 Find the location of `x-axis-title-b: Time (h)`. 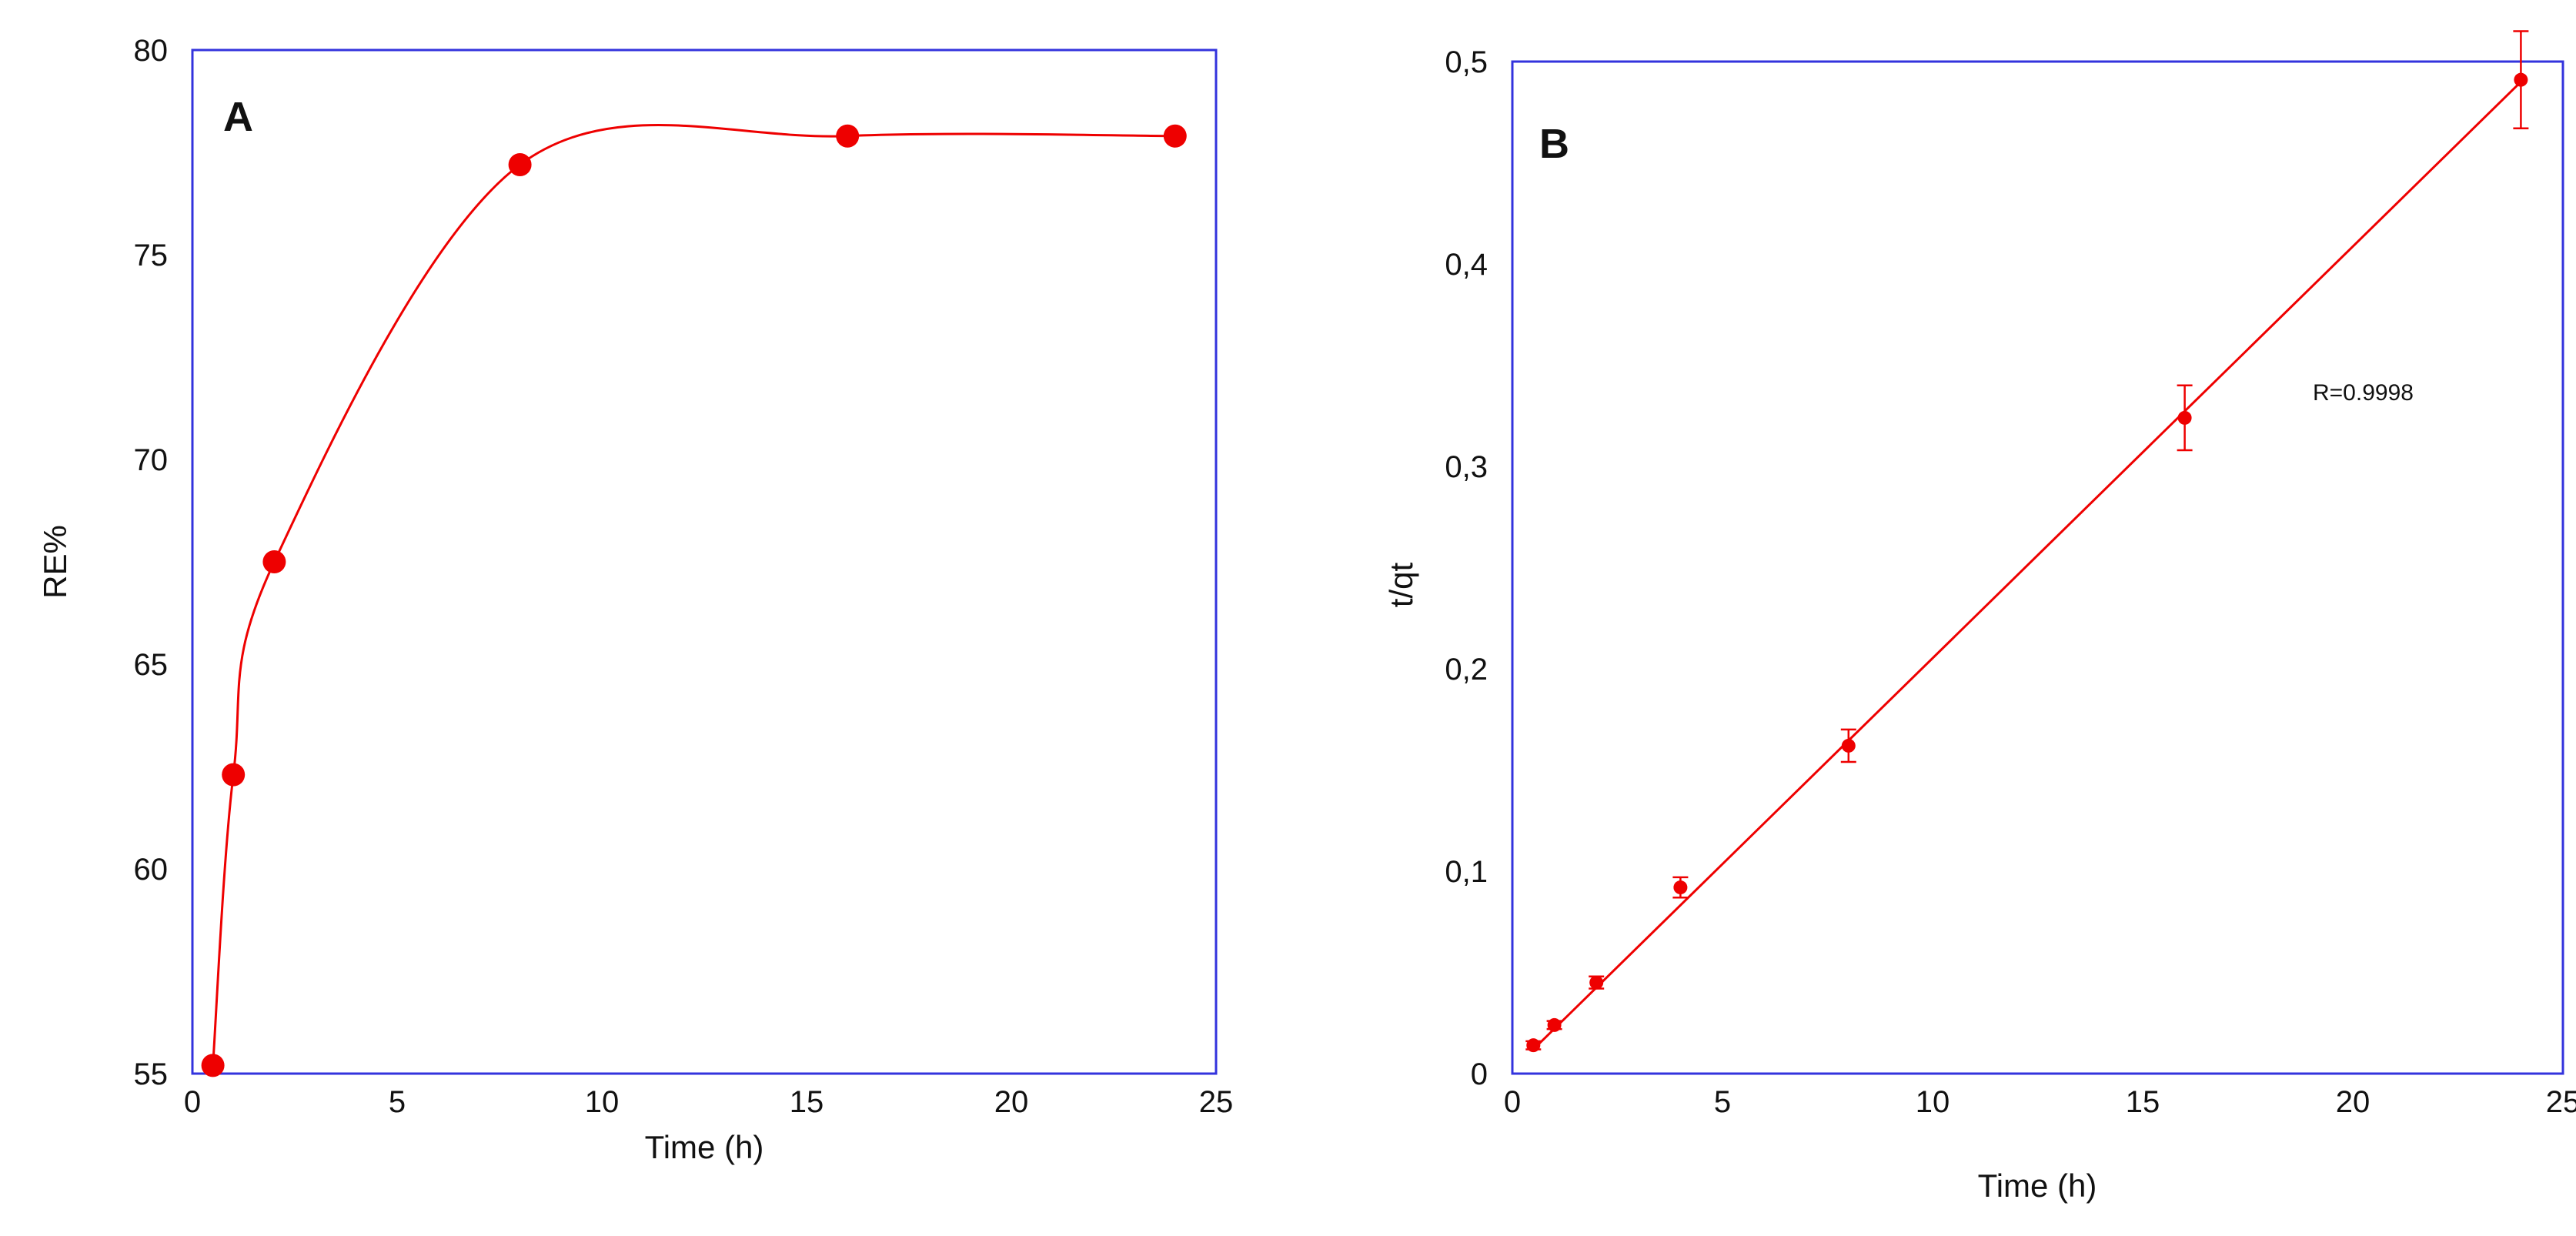

x-axis-title-b: Time (h) is located at coordinates (2037, 1186).